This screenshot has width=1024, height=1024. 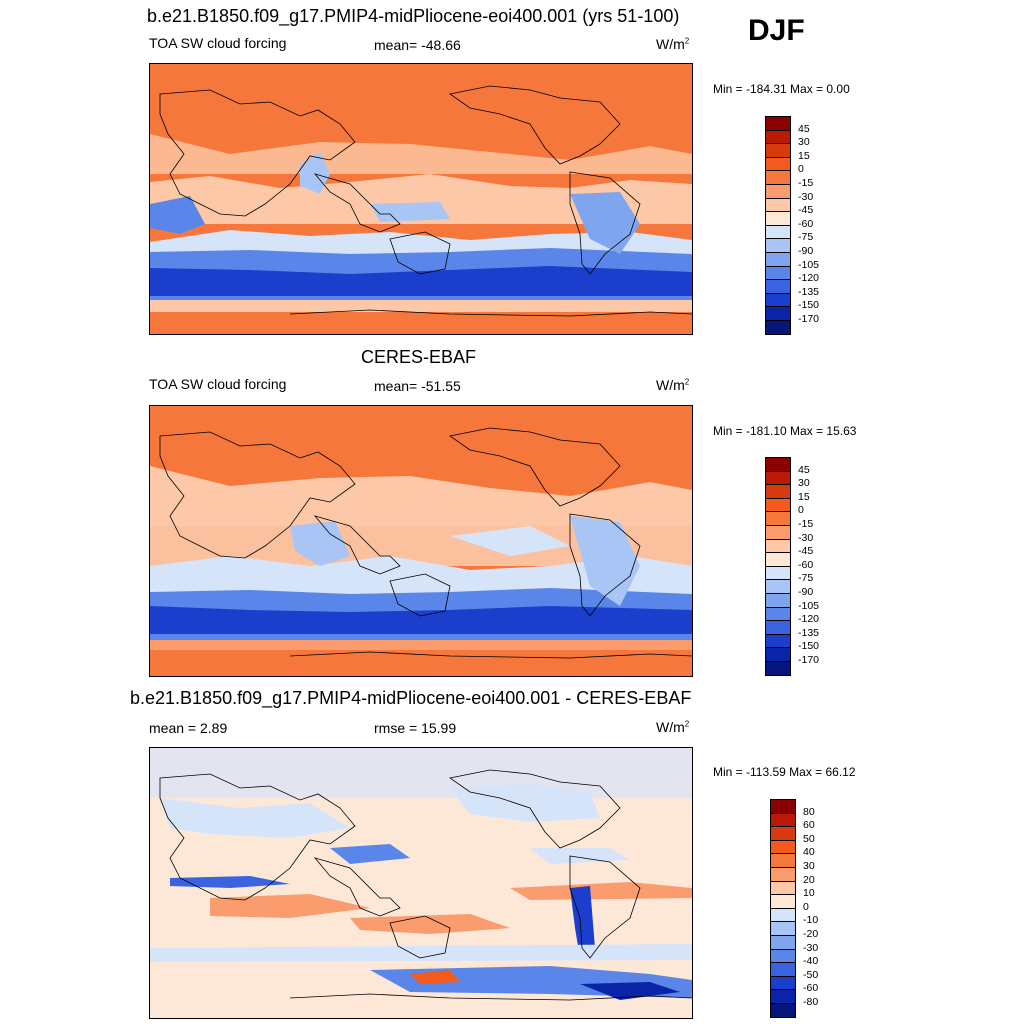 I want to click on panel2-map, so click(x=421, y=541).